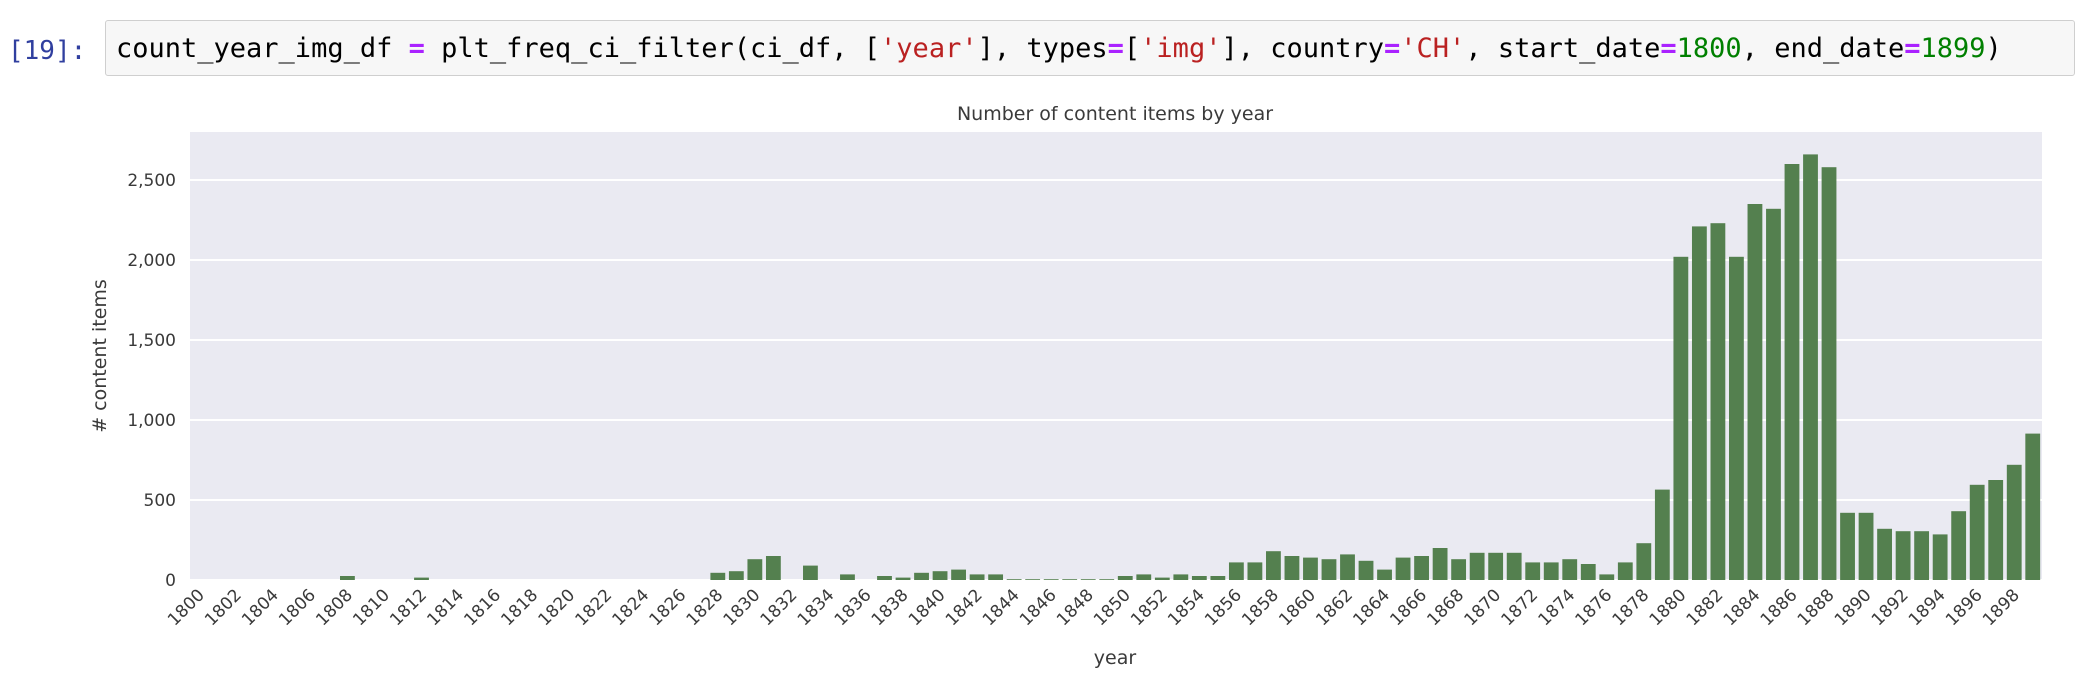 The width and height of the screenshot is (2100, 694). Describe the element at coordinates (1779, 607) in the screenshot. I see `x-tick-label: 1886` at that location.